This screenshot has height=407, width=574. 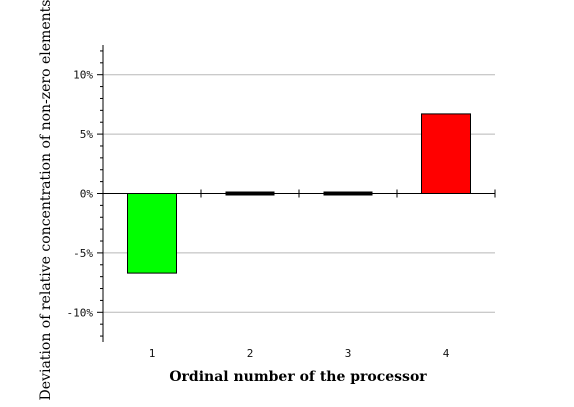 I want to click on y-ticks: -10% -5% 0% 5% 10%, so click(x=85, y=193).